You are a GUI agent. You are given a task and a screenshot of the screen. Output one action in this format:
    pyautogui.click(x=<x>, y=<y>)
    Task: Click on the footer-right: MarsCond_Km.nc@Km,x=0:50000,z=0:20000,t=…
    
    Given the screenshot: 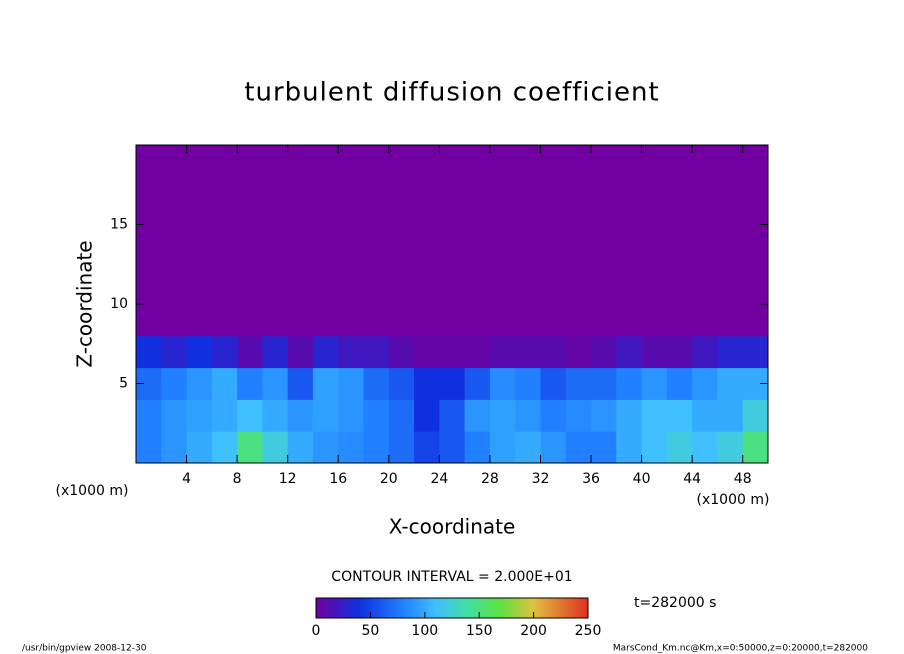 What is the action you would take?
    pyautogui.click(x=740, y=649)
    